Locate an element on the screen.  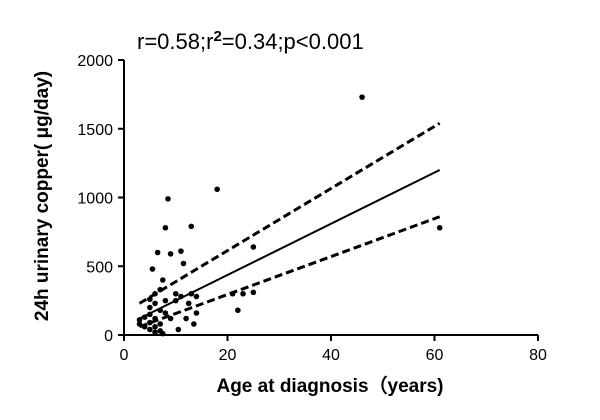
y-tick-label: 0 is located at coordinates (108, 336).